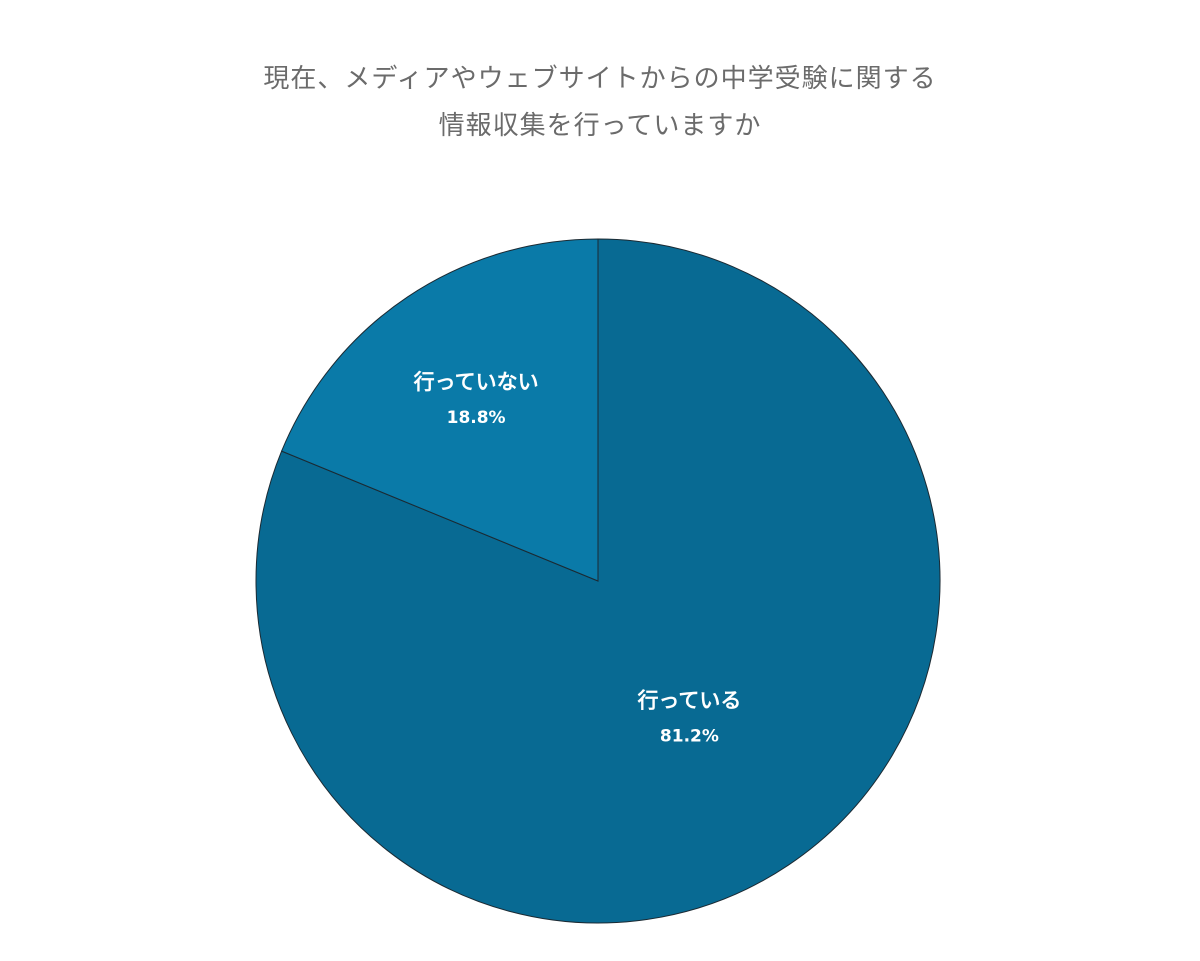 Image resolution: width=1200 pixels, height=961 pixels. I want to click on pie-slice-not-performed, so click(439, 410).